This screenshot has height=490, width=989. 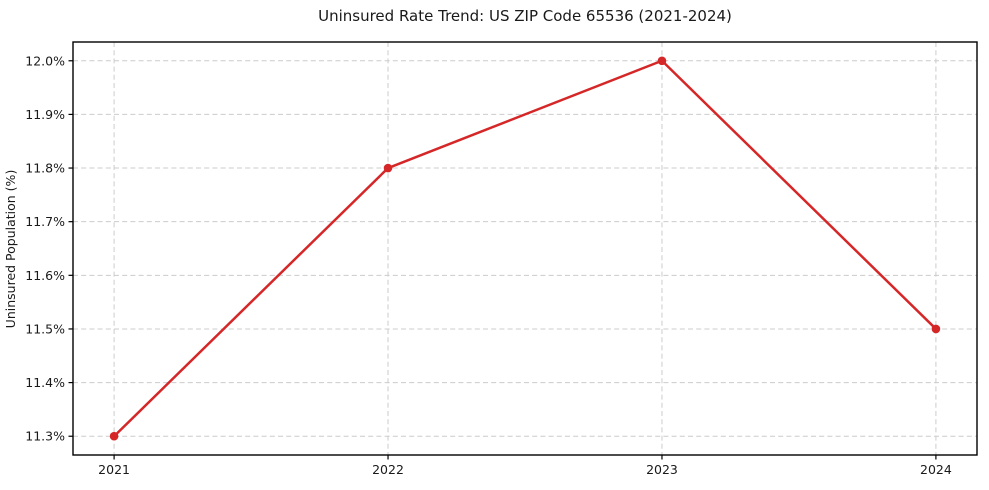 What do you see at coordinates (114, 436) in the screenshot?
I see `data-point-2021` at bounding box center [114, 436].